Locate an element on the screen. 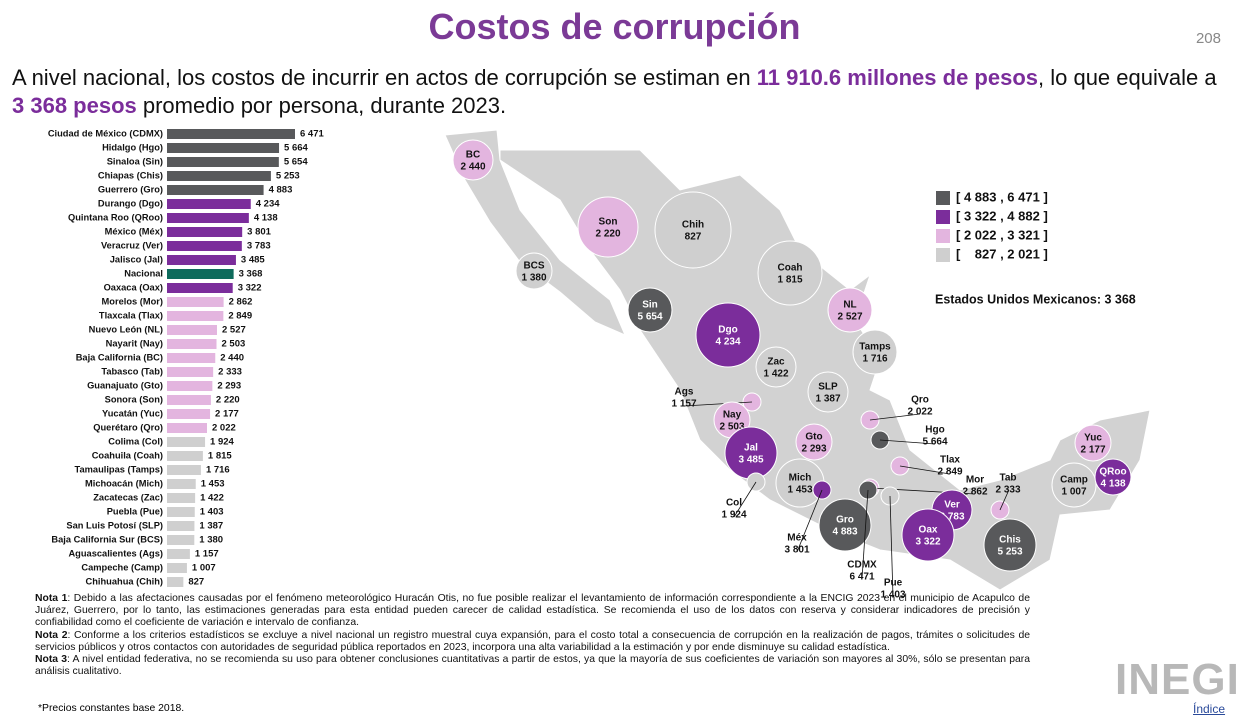 This screenshot has width=1249, height=721. state-abbr: Son is located at coordinates (608, 222).